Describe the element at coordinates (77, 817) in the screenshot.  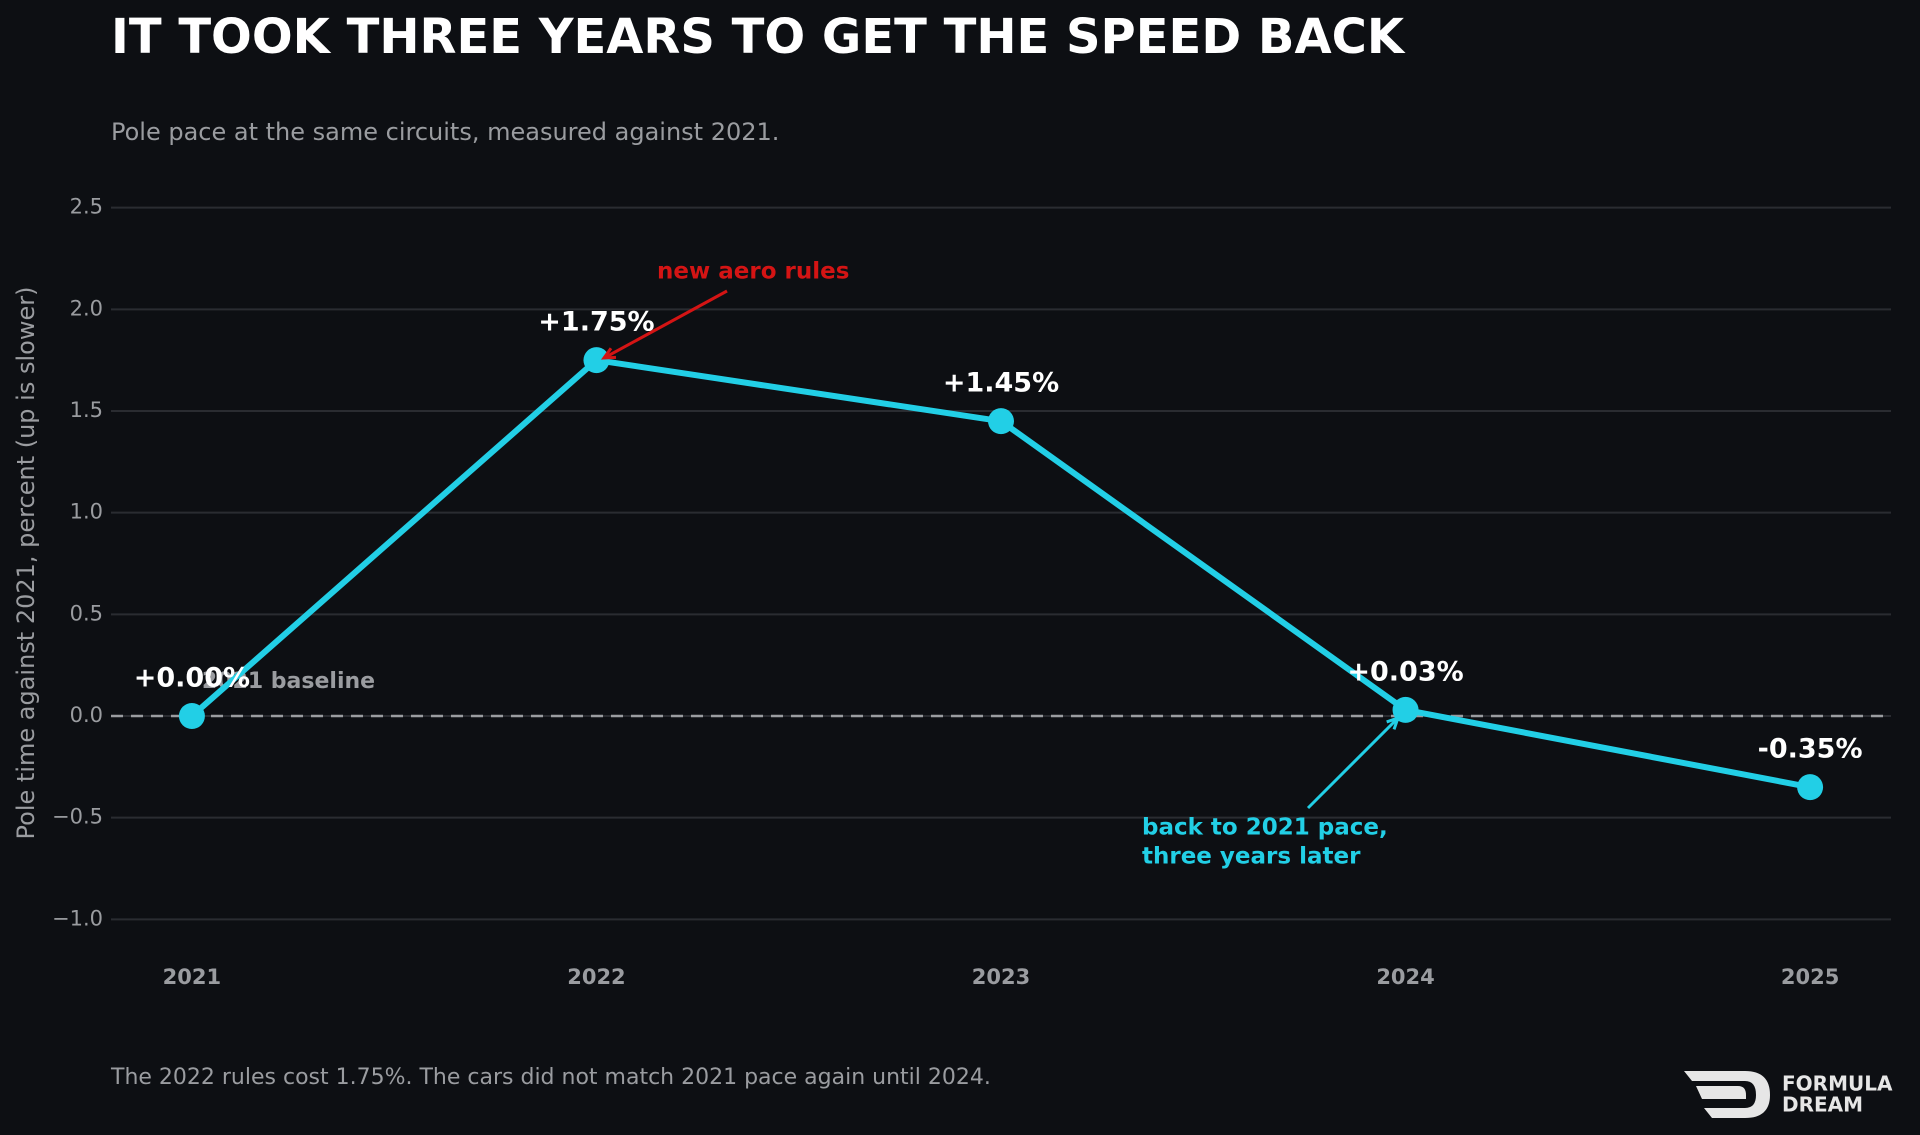
I see `y-tick-label: −0.5` at that location.